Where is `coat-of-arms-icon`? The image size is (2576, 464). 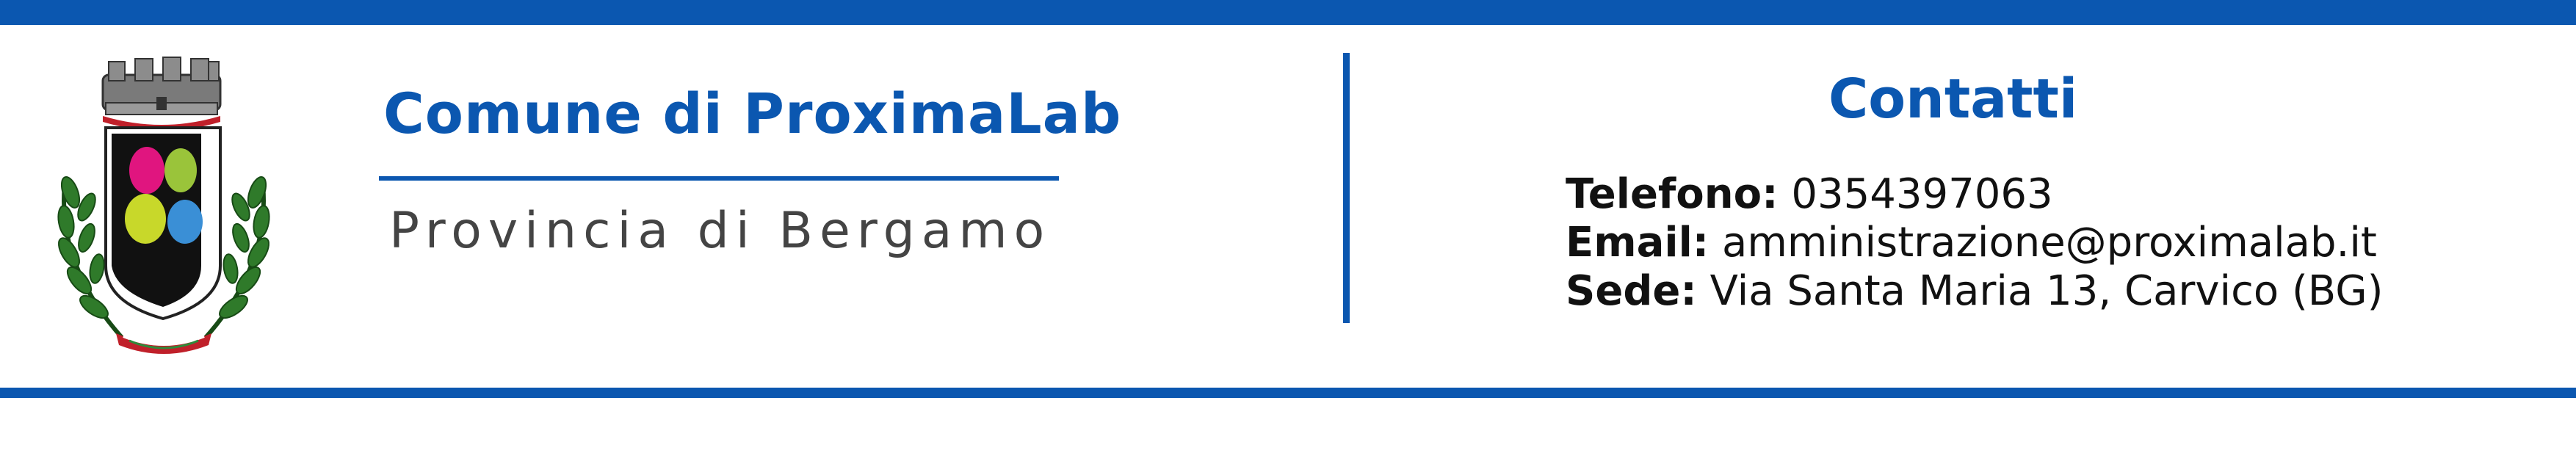 coat-of-arms-icon is located at coordinates (163, 205).